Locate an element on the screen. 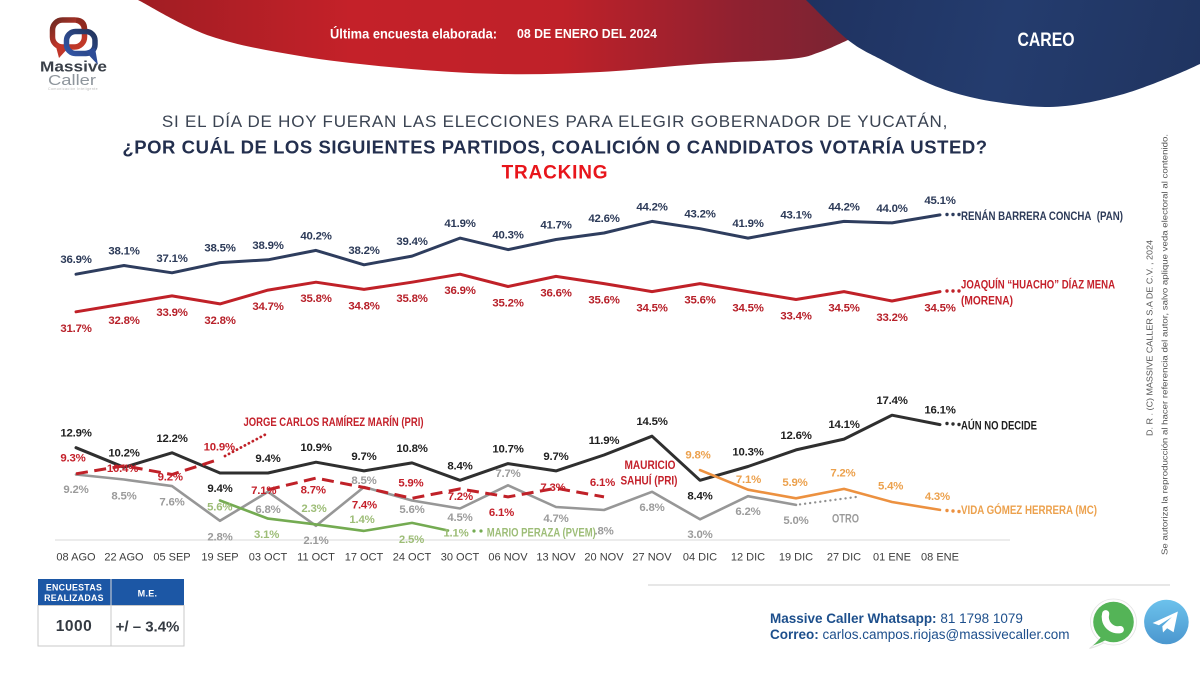  svg-text: TRACKING is located at coordinates (555, 173).